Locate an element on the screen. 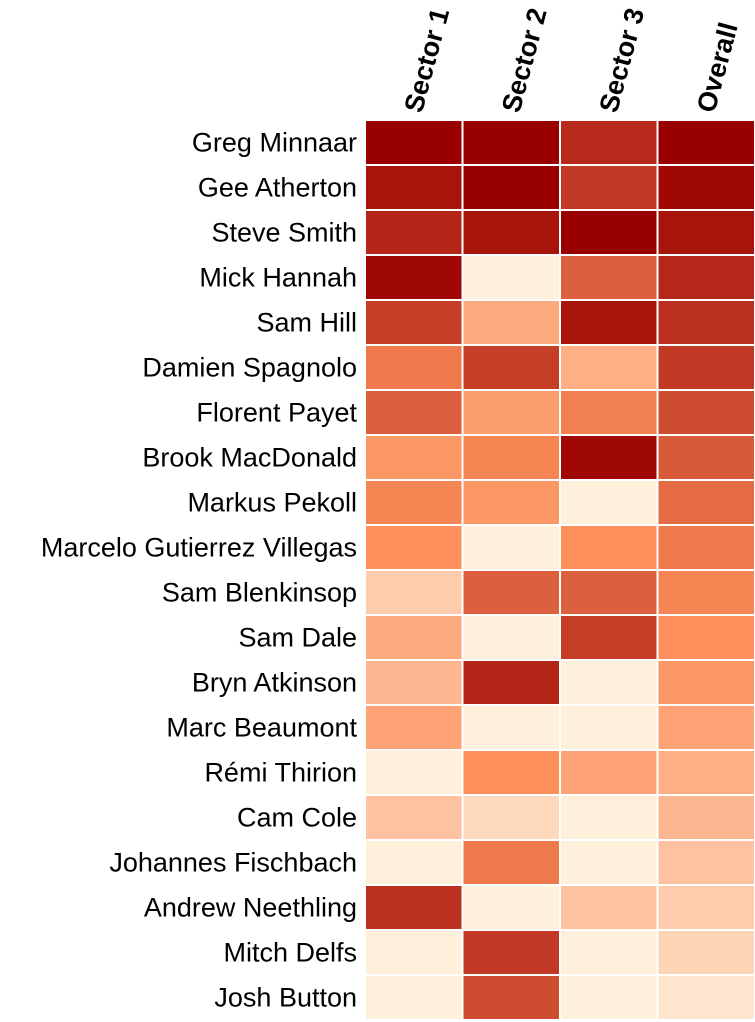 This screenshot has height=1022, width=755. row-label: Gee Atherton is located at coordinates (277, 188).